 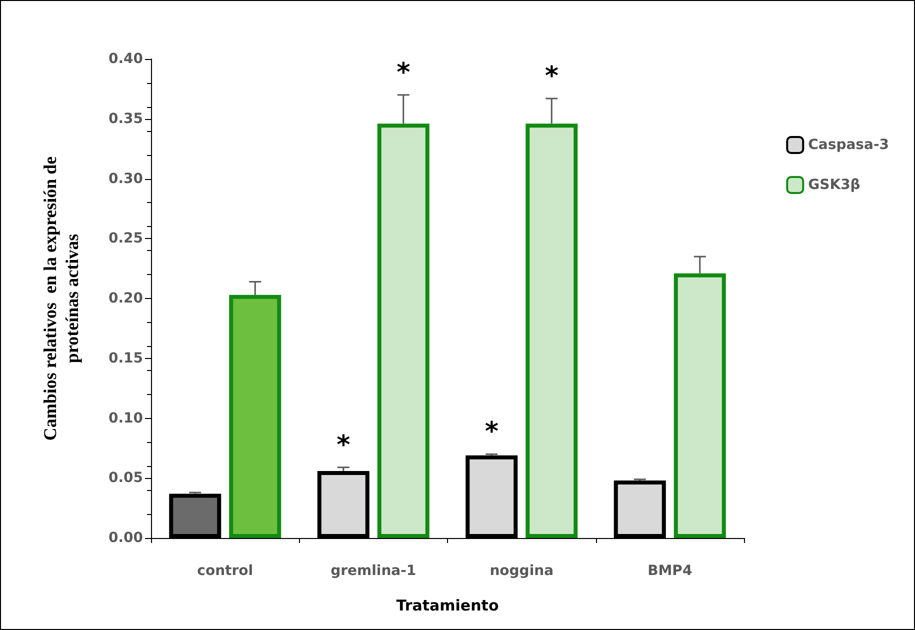 What do you see at coordinates (834, 185) in the screenshot?
I see `legend-label: GSK3β` at bounding box center [834, 185].